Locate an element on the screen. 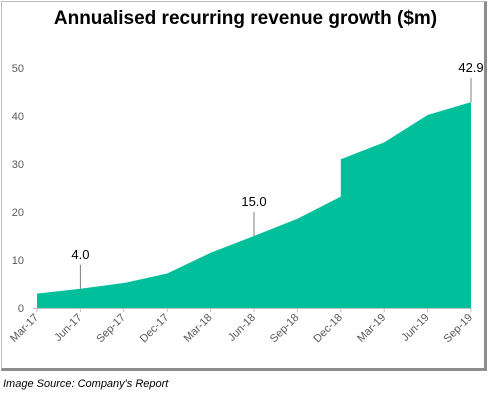  chart-title: Annualised recurring revenue growth ($m) is located at coordinates (245, 18).